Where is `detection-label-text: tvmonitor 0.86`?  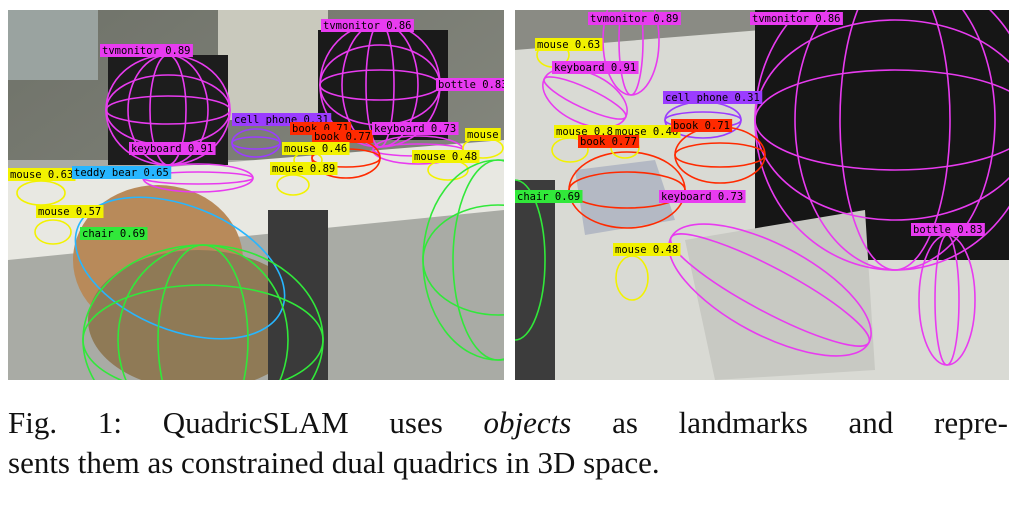
detection-label-text: tvmonitor 0.86 is located at coordinates (367, 26).